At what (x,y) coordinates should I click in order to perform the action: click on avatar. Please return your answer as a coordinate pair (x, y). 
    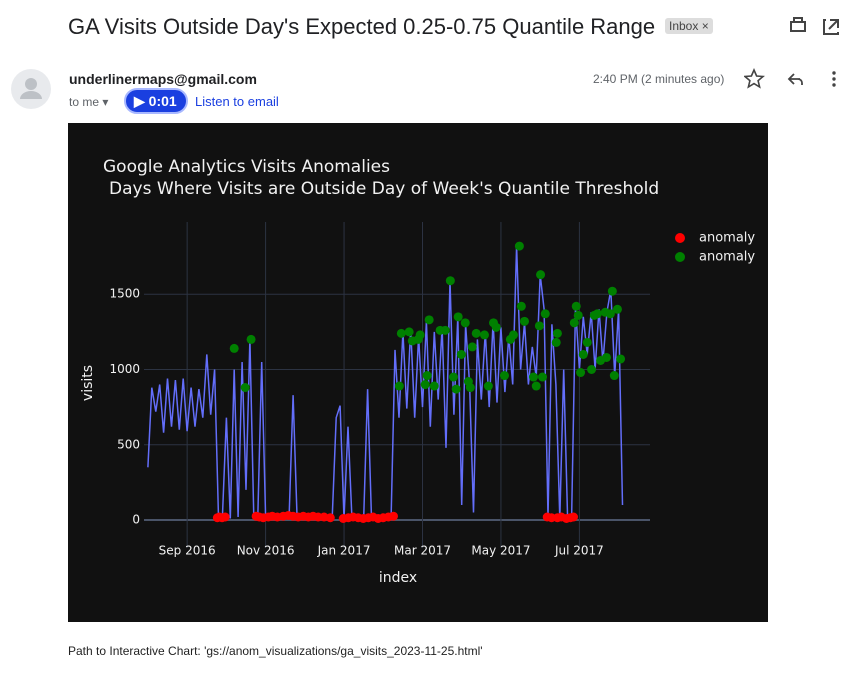
    Looking at the image, I should click on (31, 89).